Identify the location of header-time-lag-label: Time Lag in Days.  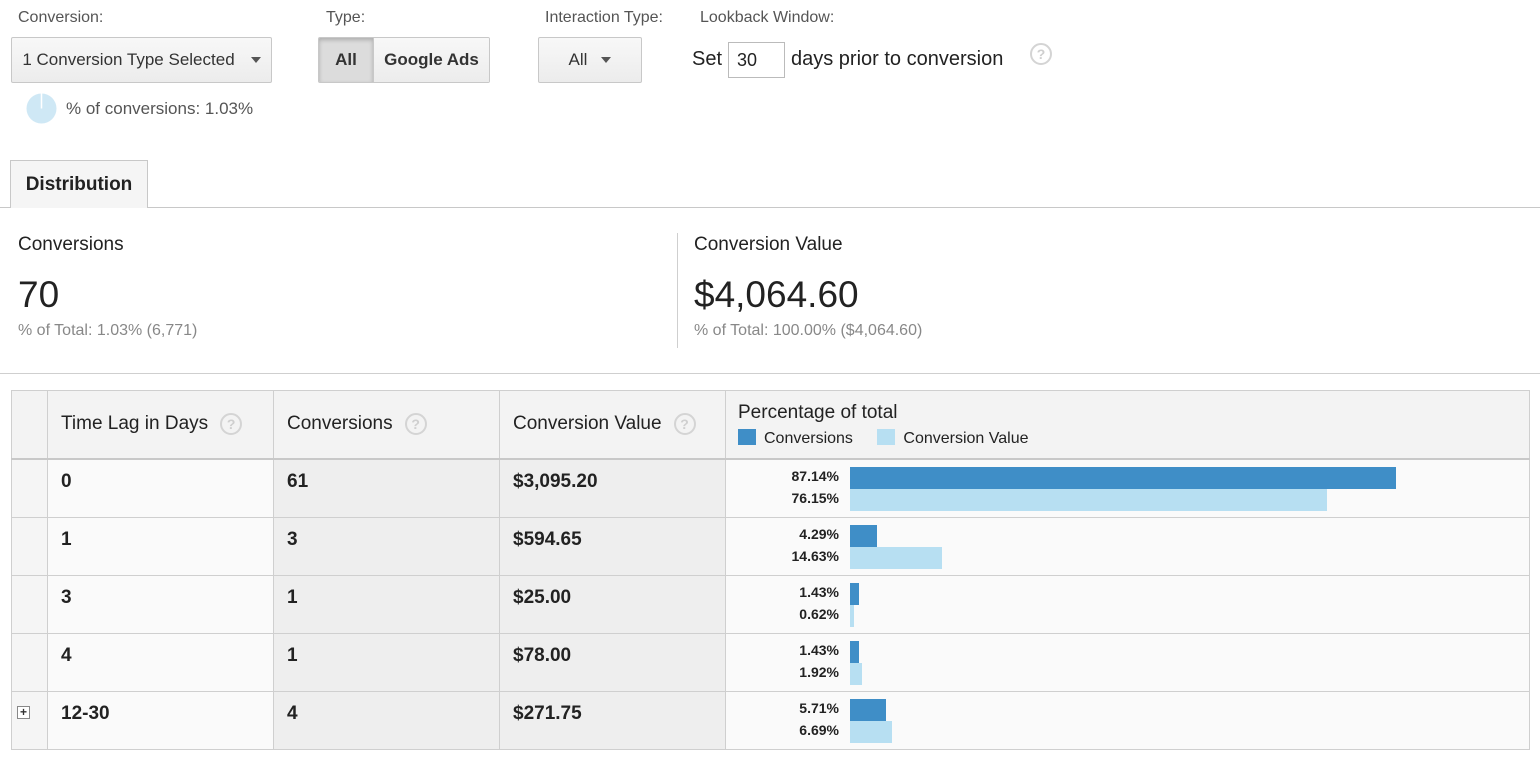
(135, 424).